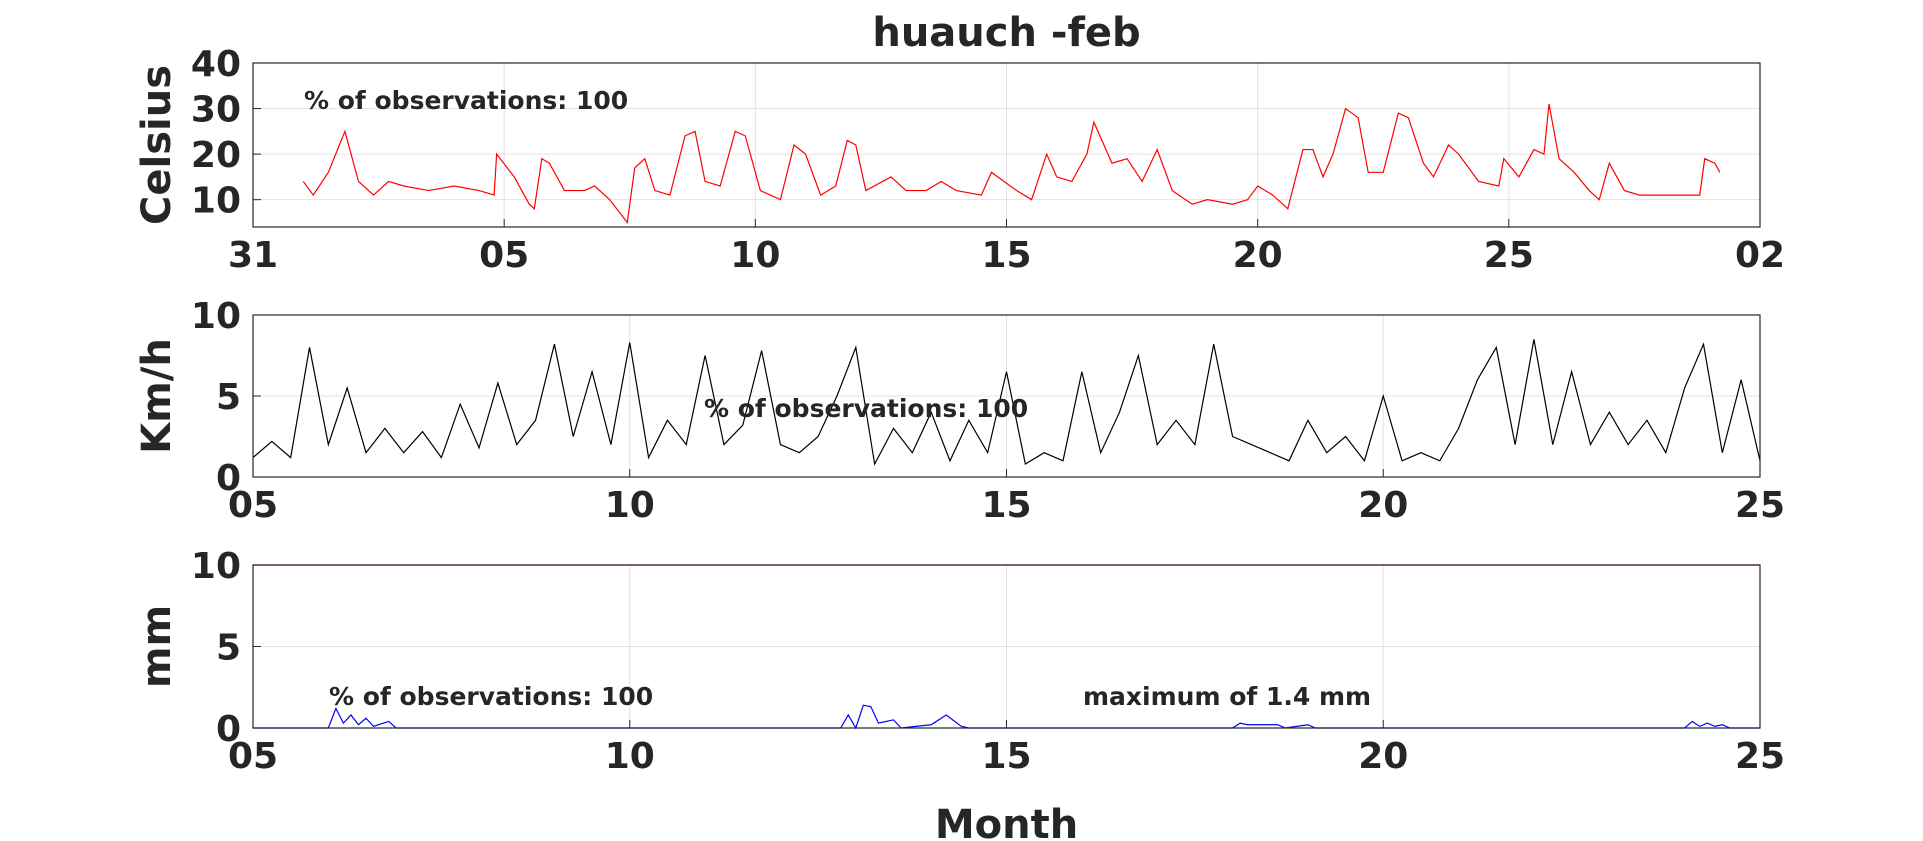 This screenshot has width=1923, height=841. What do you see at coordinates (216, 155) in the screenshot?
I see `y-tick-label: 20` at bounding box center [216, 155].